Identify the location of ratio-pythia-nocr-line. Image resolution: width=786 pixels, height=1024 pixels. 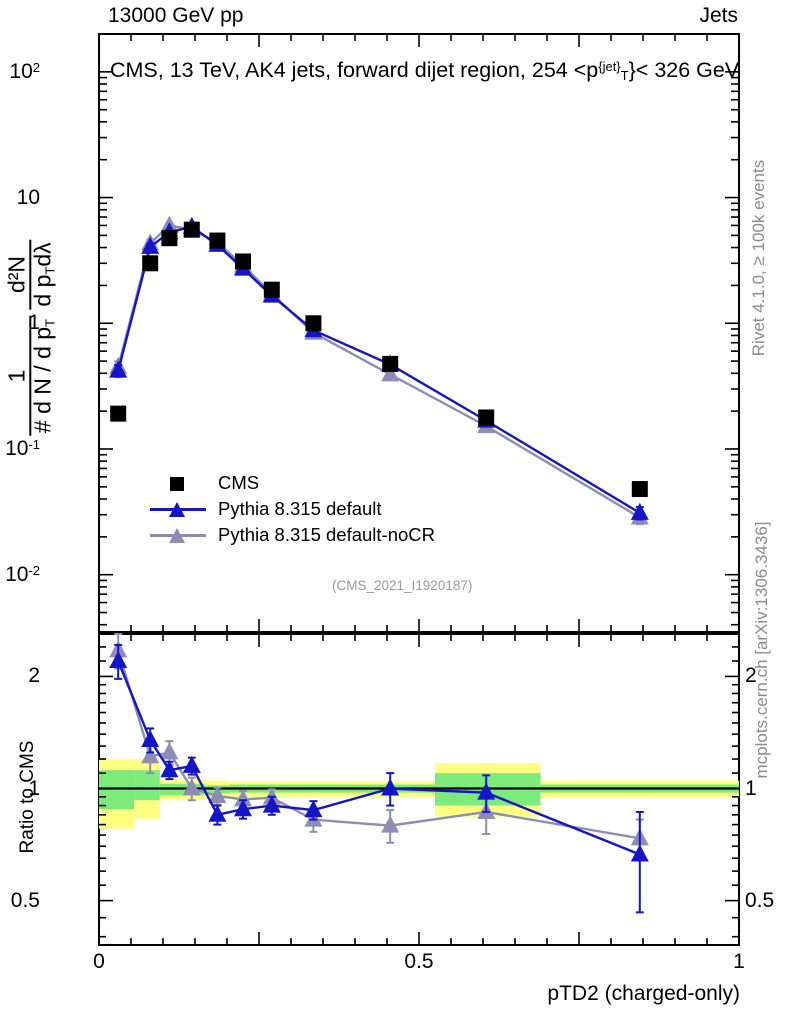
(379, 745).